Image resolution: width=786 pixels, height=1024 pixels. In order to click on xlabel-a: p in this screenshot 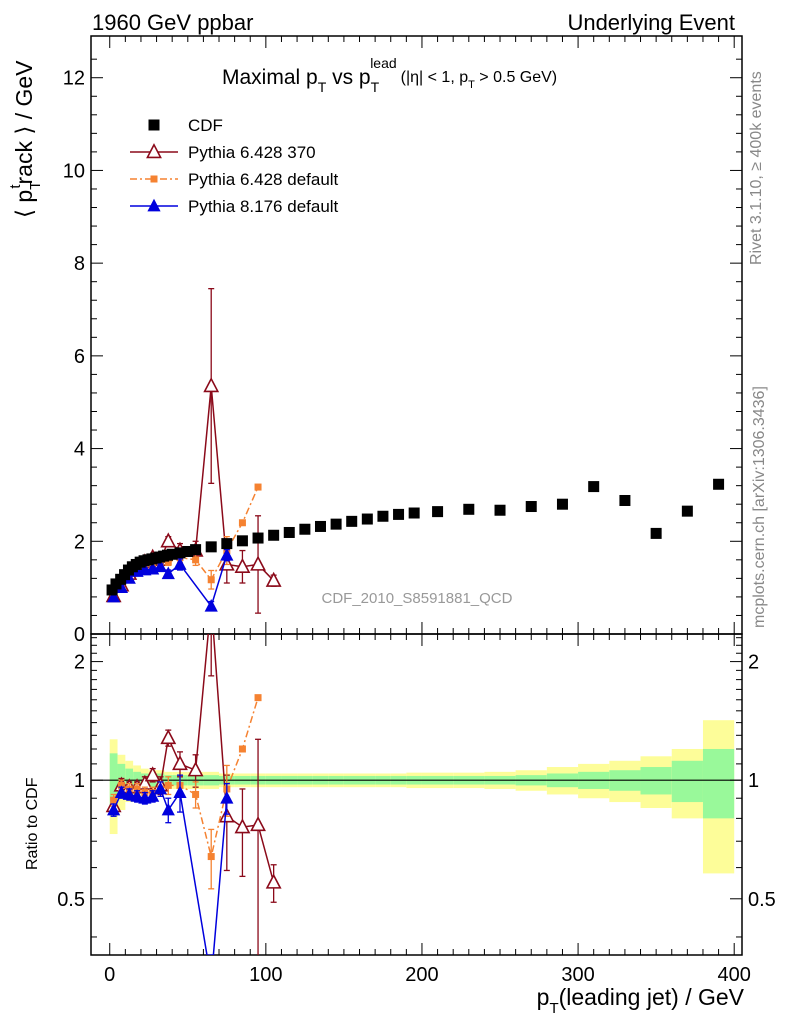, I will do `click(543, 997)`.